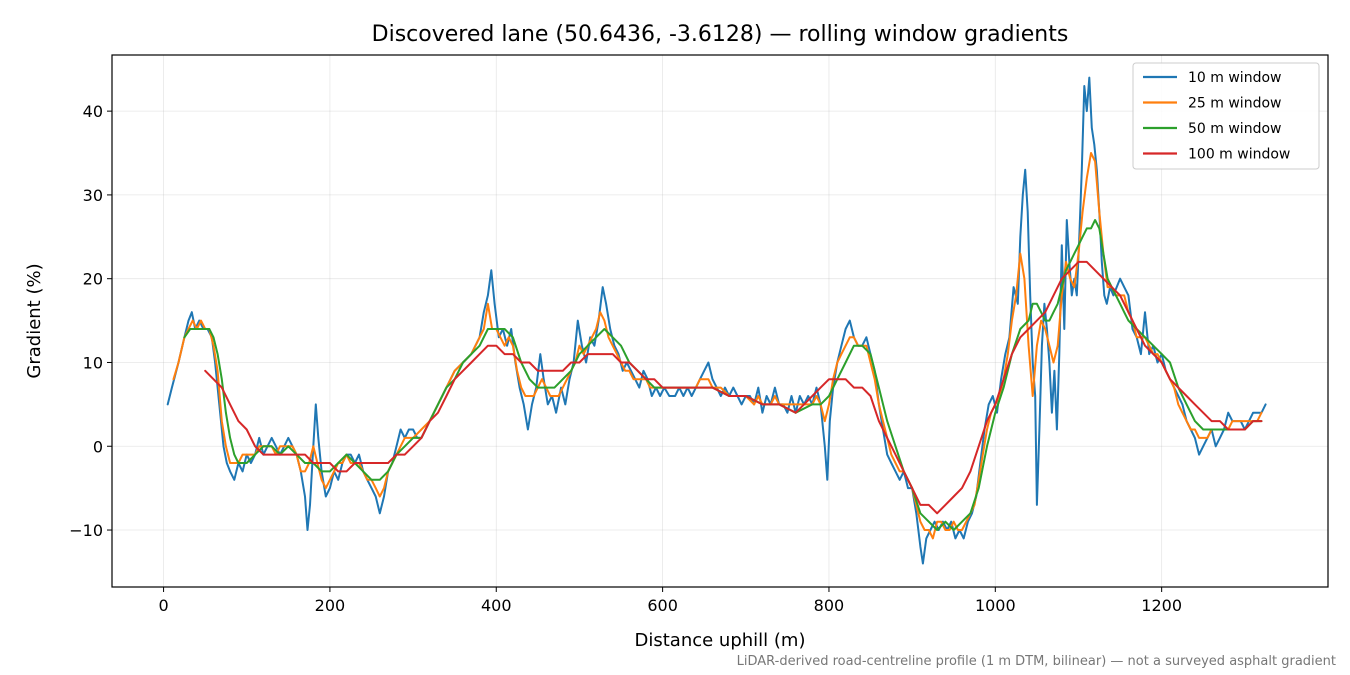 The image size is (1350, 675). What do you see at coordinates (90, 321) in the screenshot?
I see `y-axis-ticks: −10 0 10 20 30 40` at bounding box center [90, 321].